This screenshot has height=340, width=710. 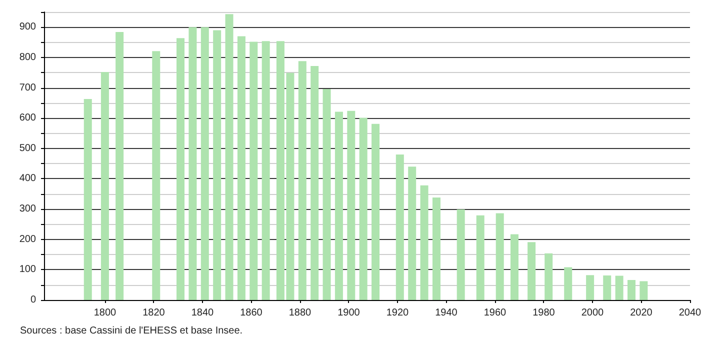 I want to click on y-tick-label: 500, so click(x=27, y=148).